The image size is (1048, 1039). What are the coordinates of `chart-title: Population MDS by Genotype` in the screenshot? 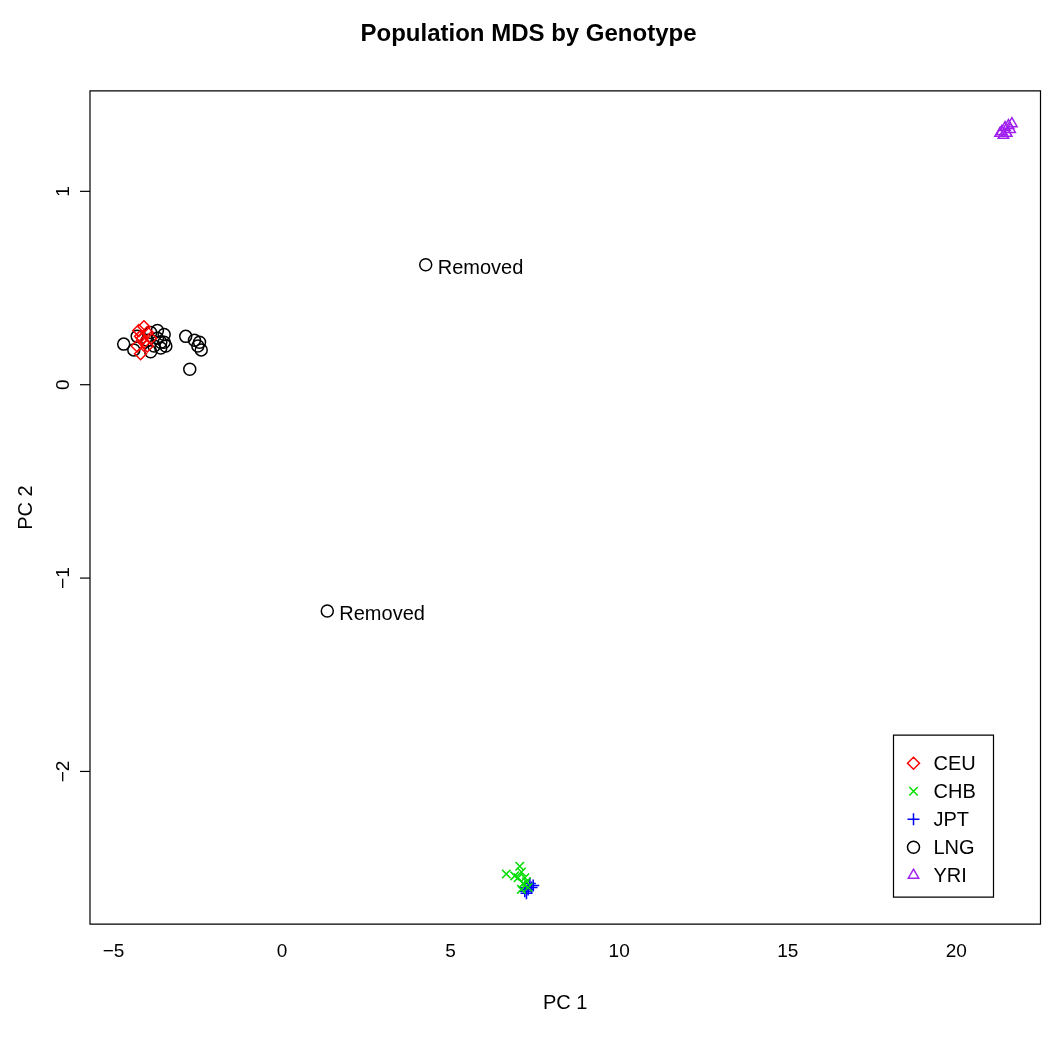 It's located at (528, 33).